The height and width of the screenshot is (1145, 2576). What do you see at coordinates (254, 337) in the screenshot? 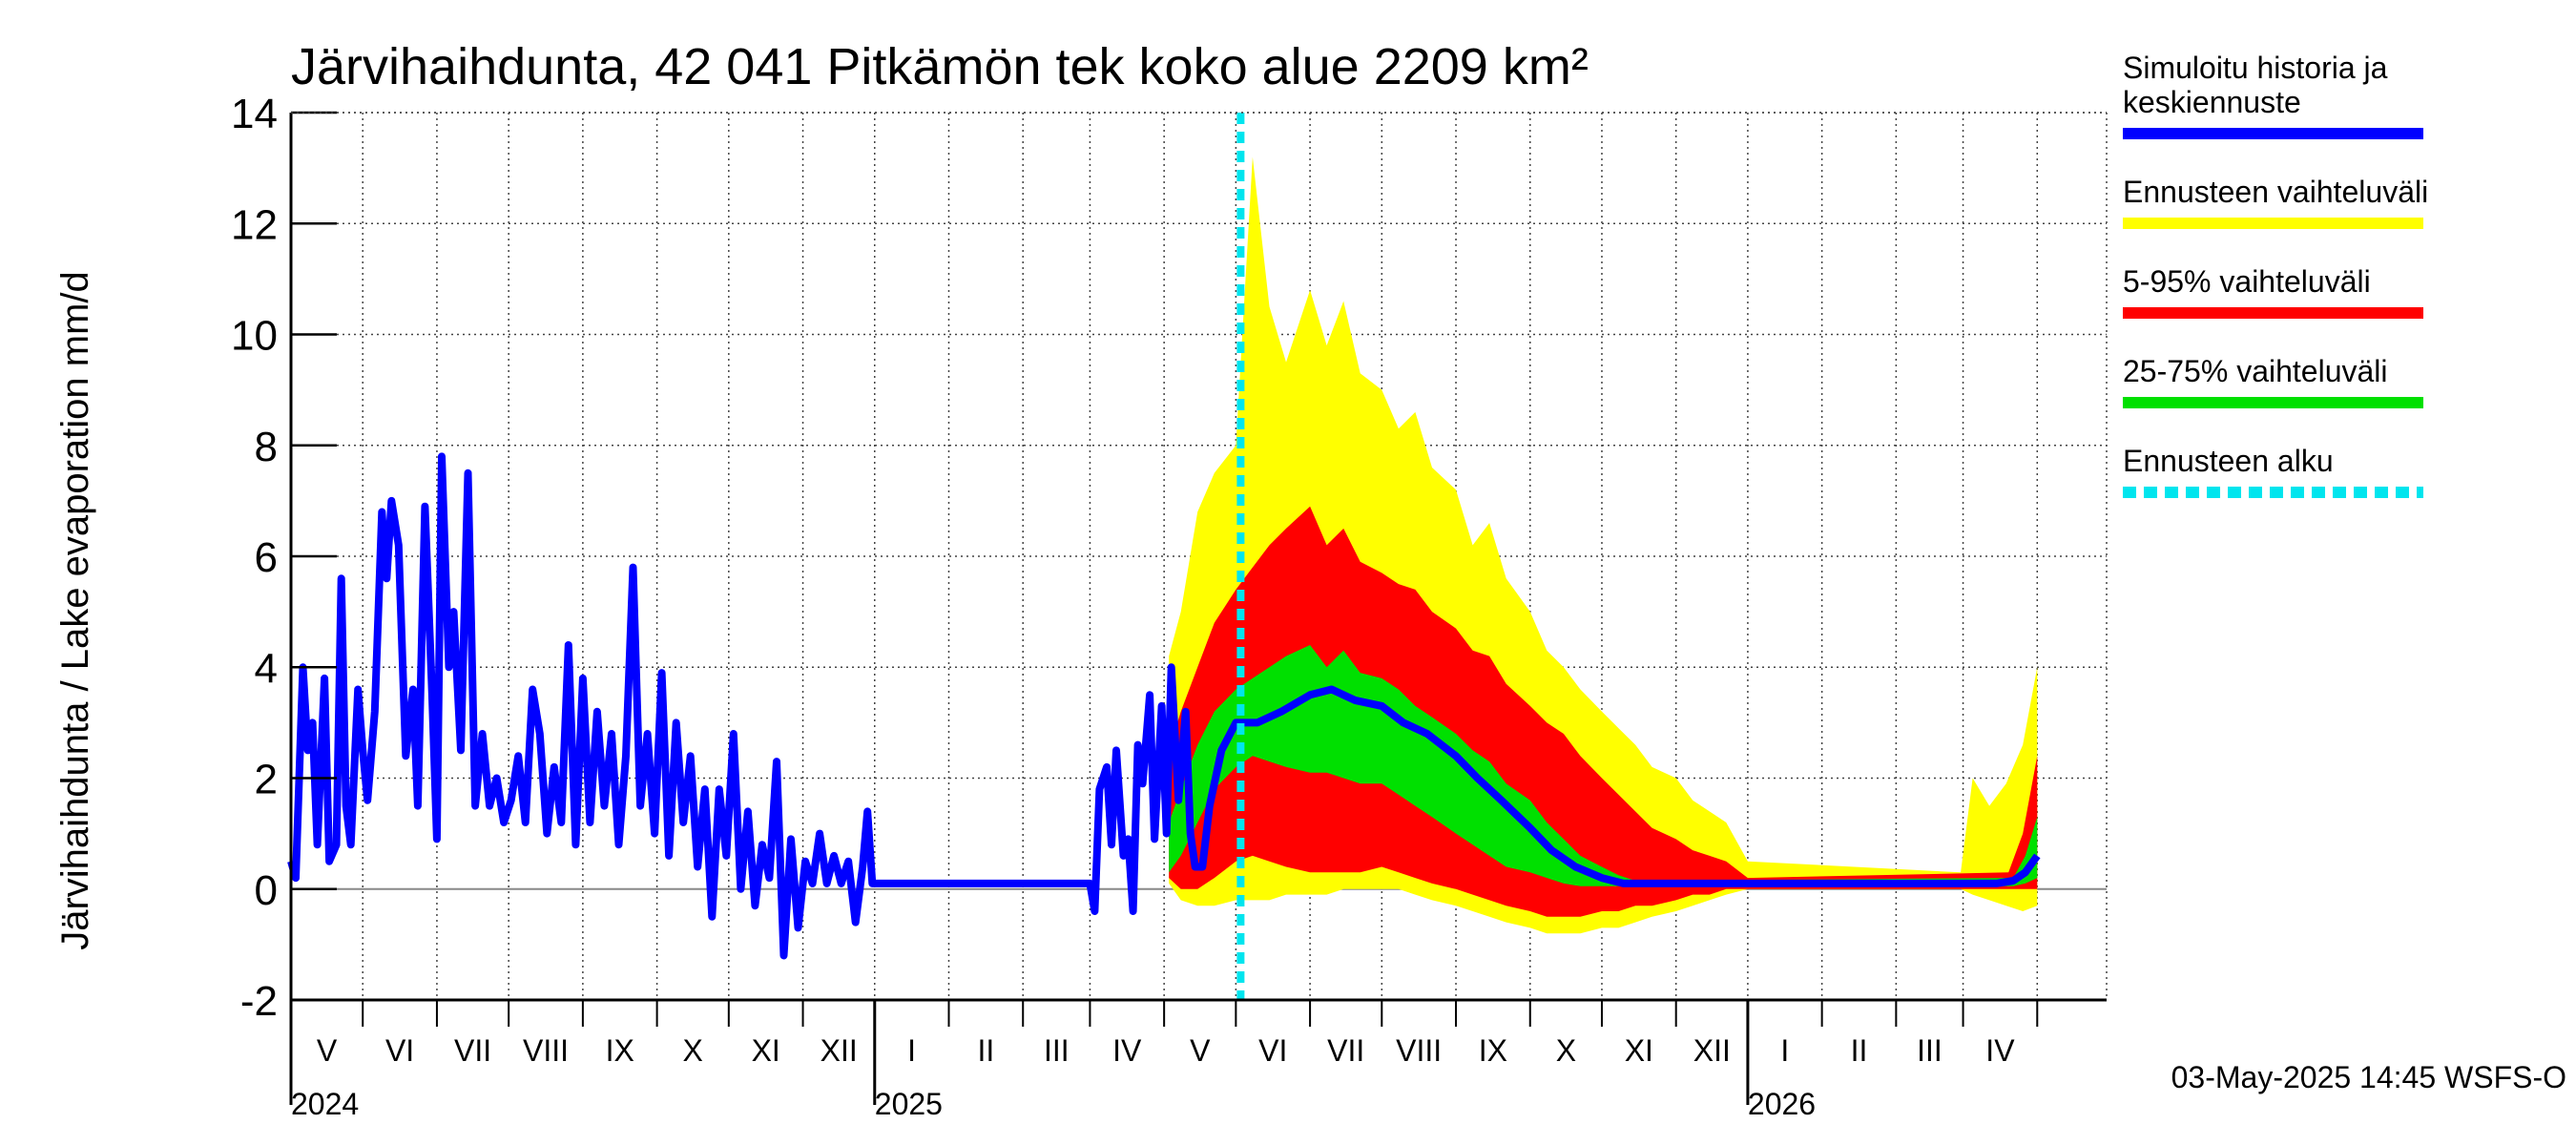
I see `y-tick-label: 10` at bounding box center [254, 337].